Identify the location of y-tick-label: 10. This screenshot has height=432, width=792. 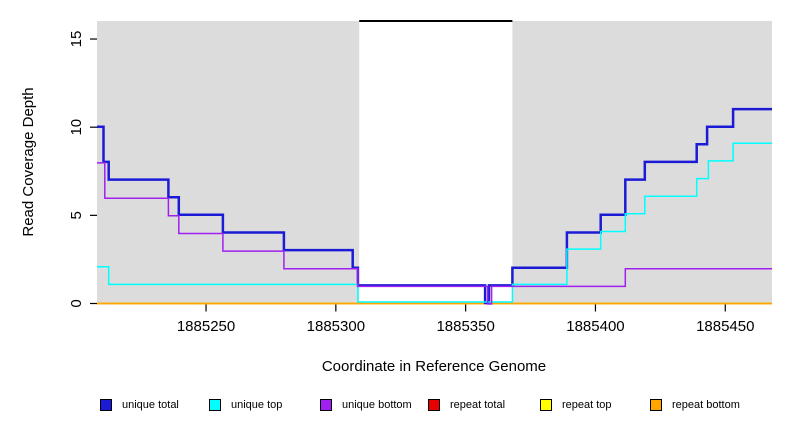
(76, 127).